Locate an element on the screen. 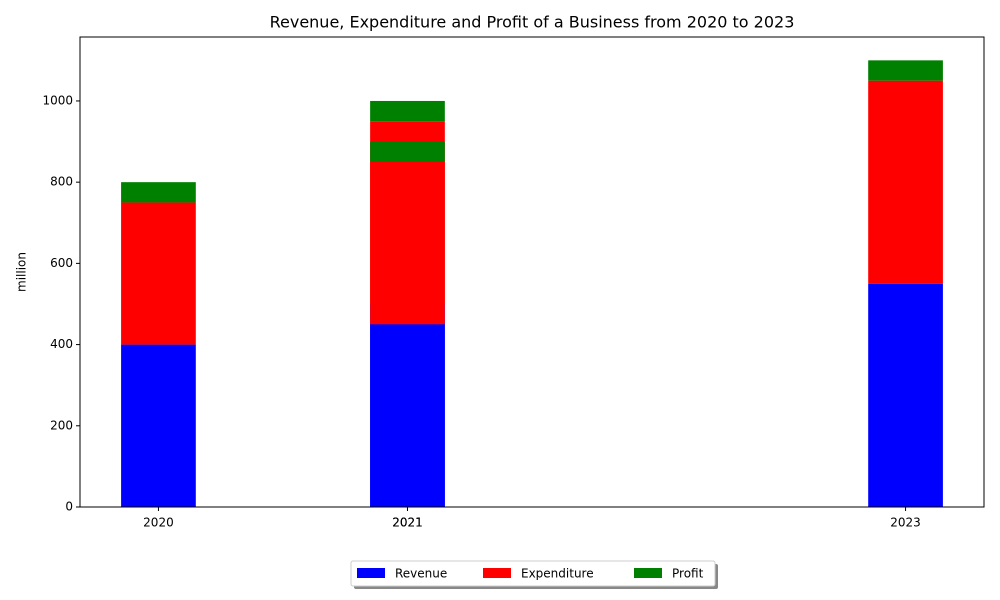  x-tick-label: 2021 is located at coordinates (407, 523).